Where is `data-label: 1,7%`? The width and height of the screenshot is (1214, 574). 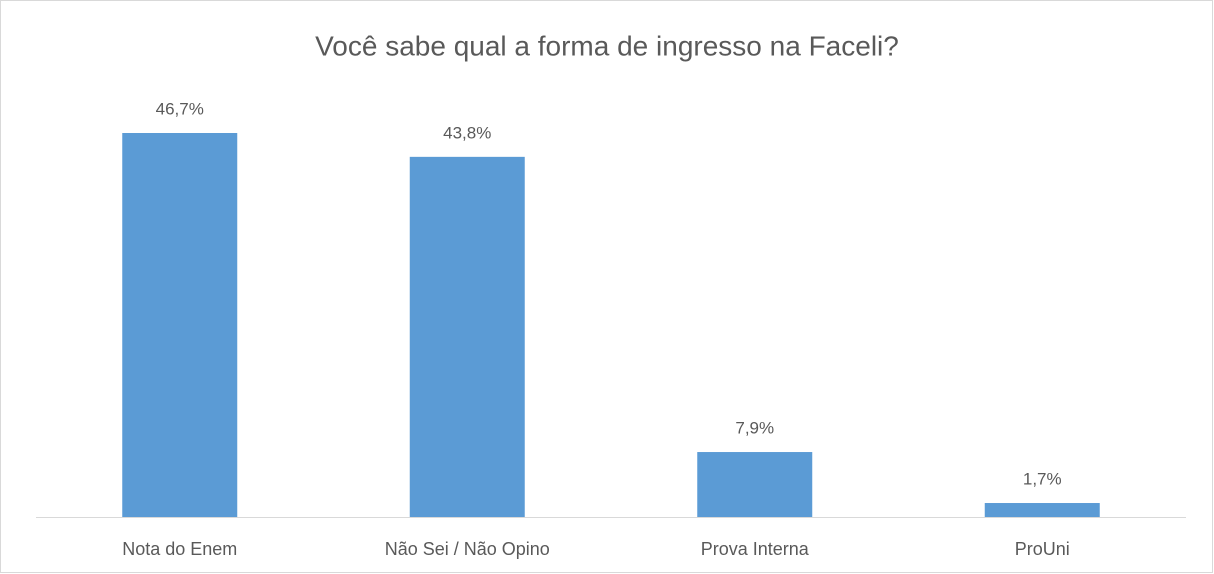 data-label: 1,7% is located at coordinates (1042, 479).